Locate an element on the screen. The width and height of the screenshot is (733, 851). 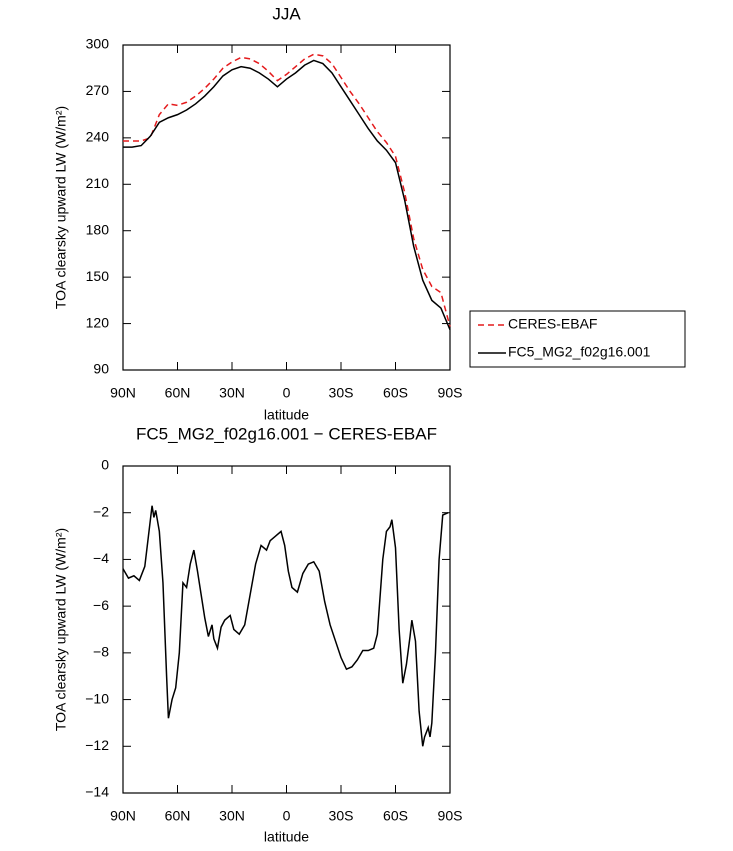
y-tick-label: 0 is located at coordinates (105, 465).